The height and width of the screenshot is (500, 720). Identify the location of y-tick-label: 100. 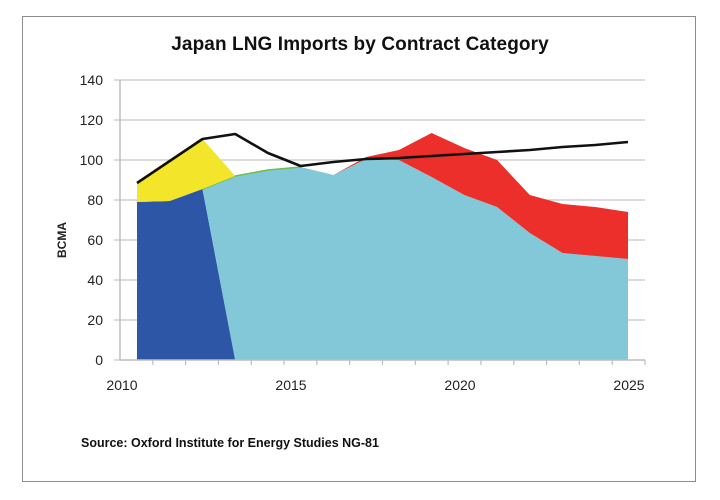
(92, 160).